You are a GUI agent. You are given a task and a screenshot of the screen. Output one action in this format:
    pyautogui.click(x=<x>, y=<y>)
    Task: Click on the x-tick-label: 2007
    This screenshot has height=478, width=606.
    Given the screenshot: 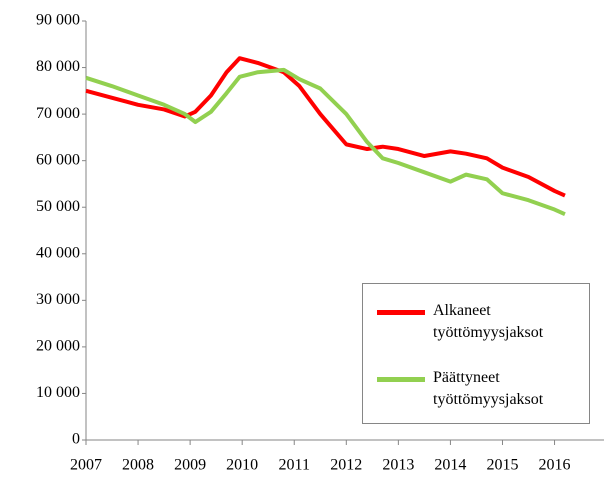 What is the action you would take?
    pyautogui.click(x=86, y=465)
    